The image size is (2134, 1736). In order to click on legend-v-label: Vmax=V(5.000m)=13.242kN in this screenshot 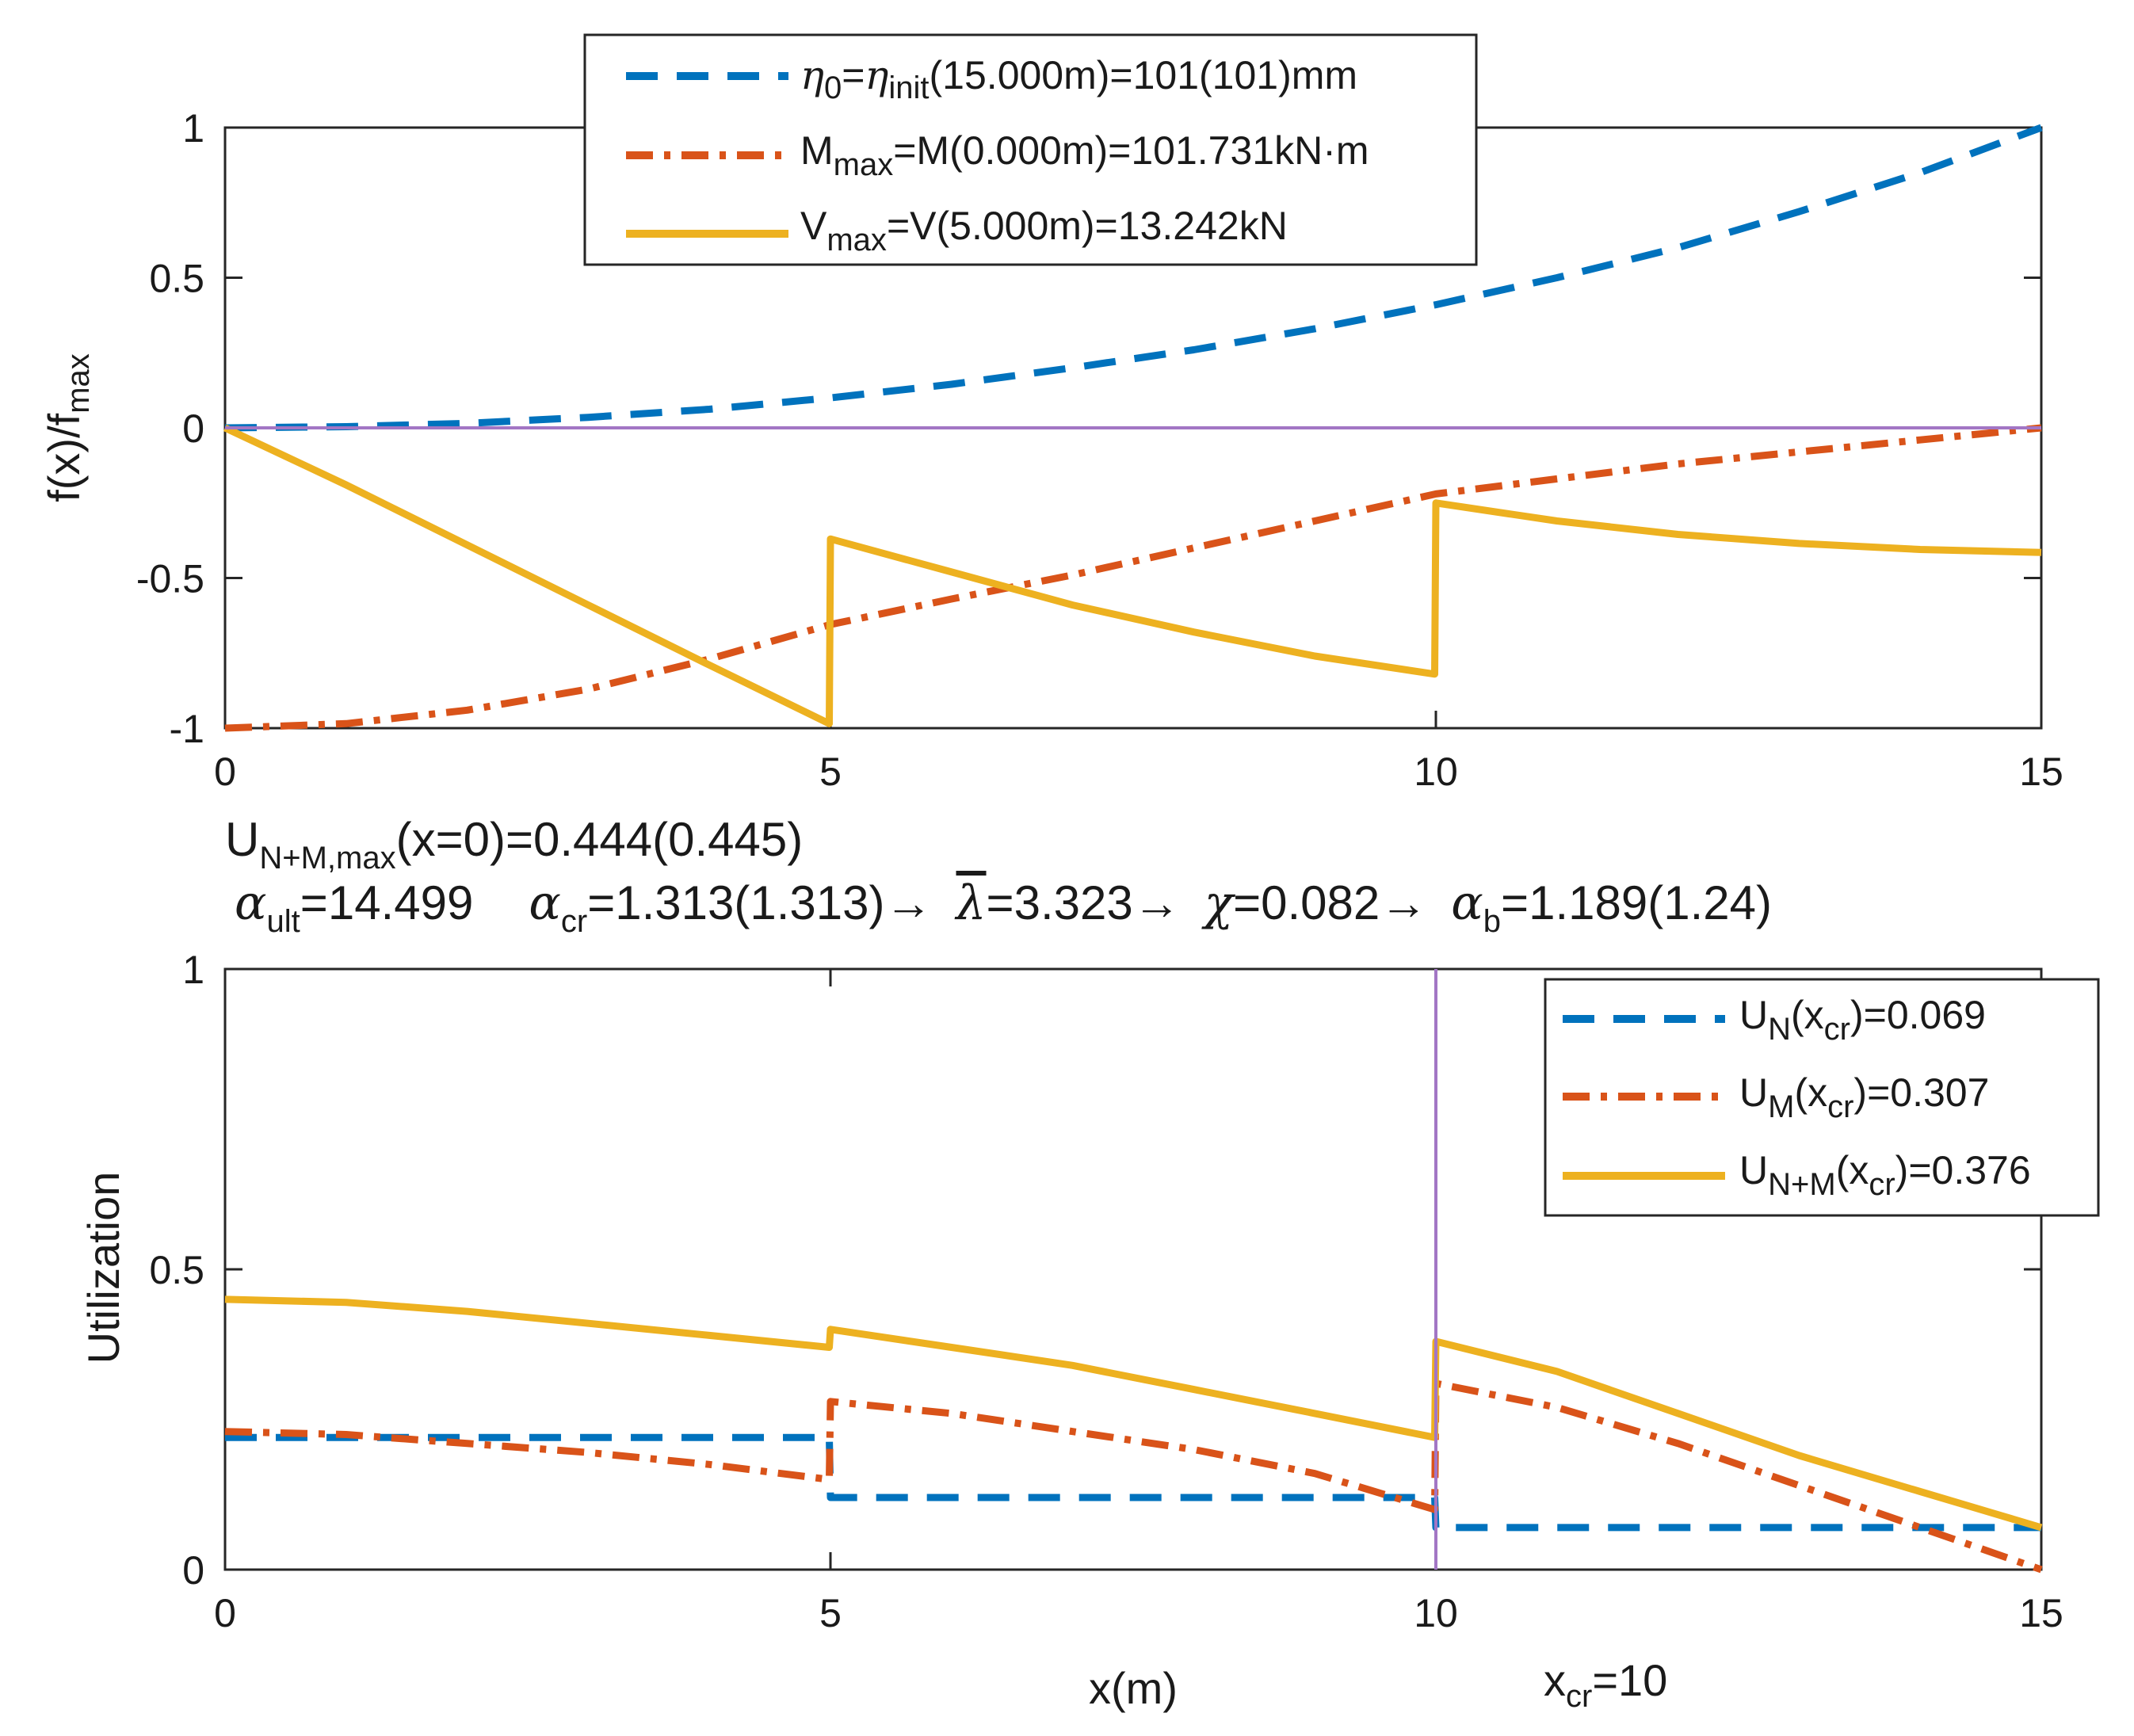, I will do `click(1044, 231)`.